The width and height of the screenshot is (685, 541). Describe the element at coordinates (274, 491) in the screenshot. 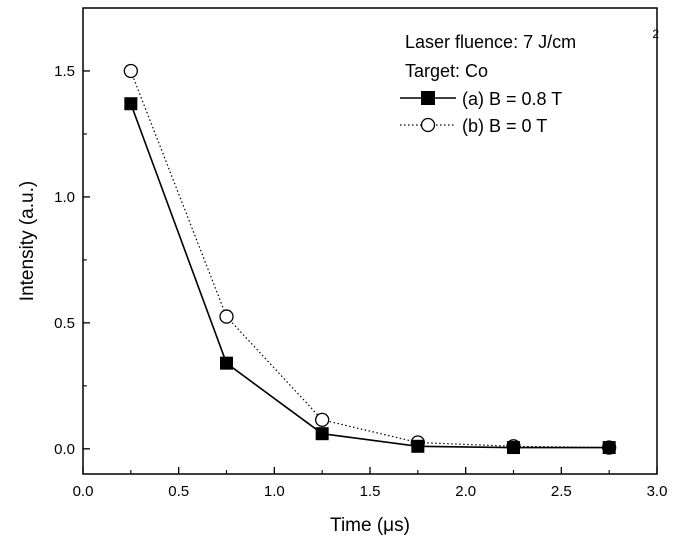

I see `x-tick-label: 1.0` at that location.